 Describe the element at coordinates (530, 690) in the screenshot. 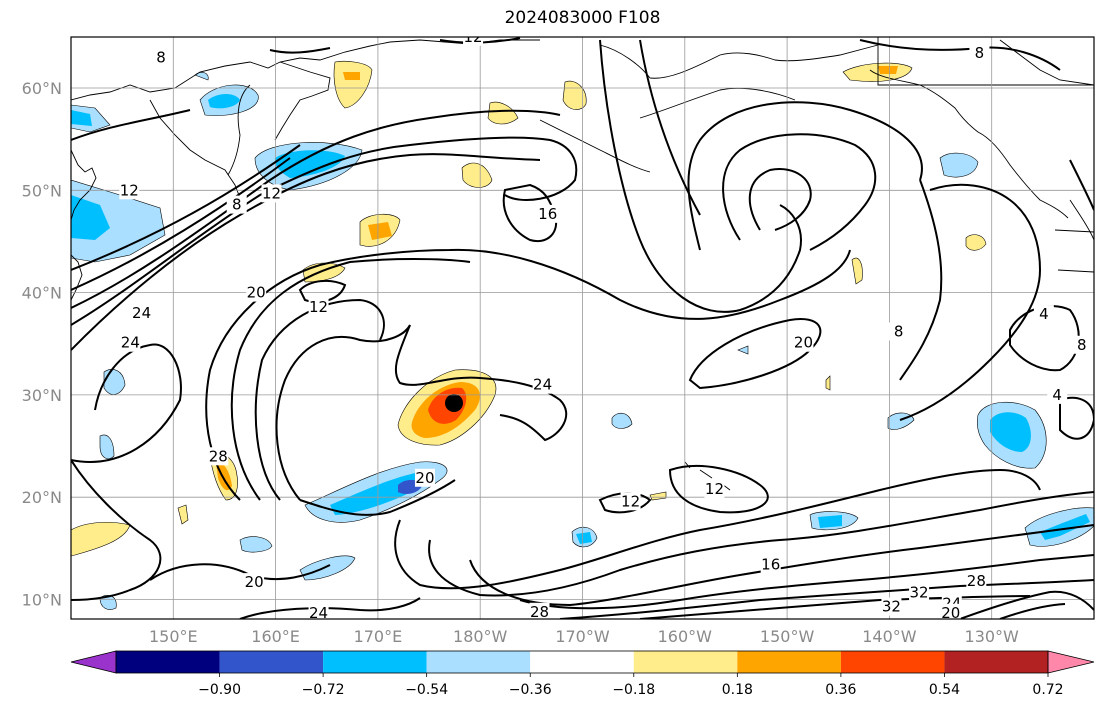

I see `colorbar-tick-label: −0.36` at that location.